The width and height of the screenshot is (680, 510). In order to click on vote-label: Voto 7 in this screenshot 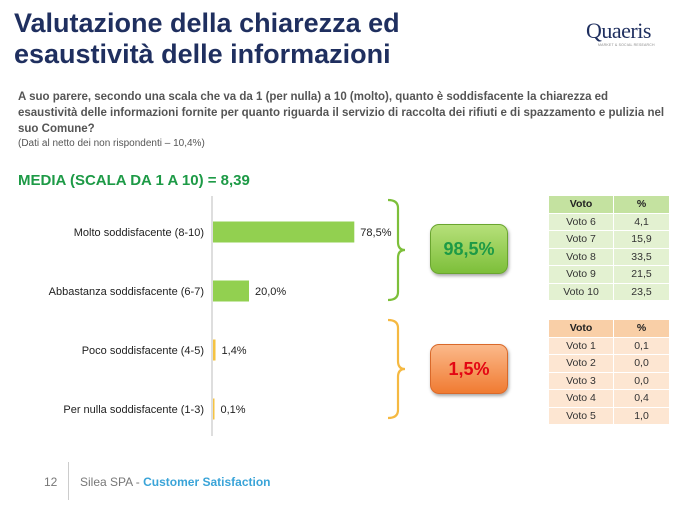, I will do `click(581, 239)`.